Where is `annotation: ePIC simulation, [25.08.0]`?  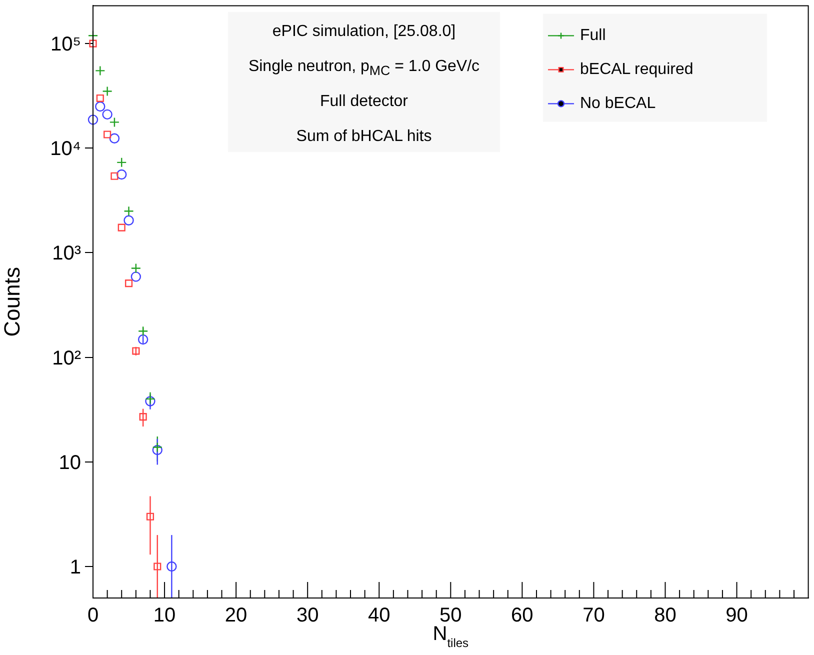 annotation: ePIC simulation, [25.08.0] is located at coordinates (364, 32).